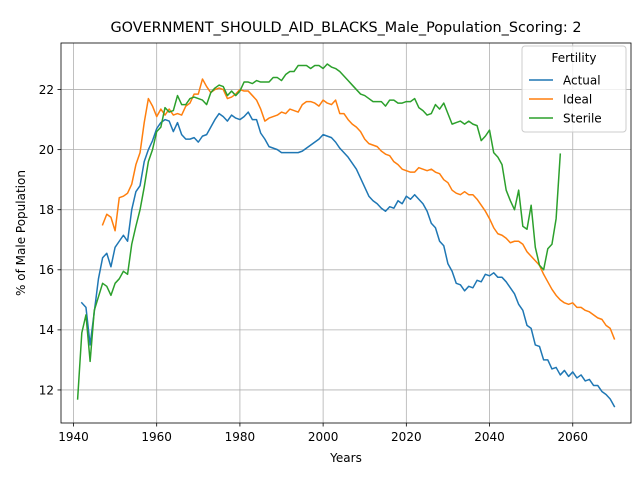  What do you see at coordinates (582, 80) in the screenshot?
I see `legend-label-actual: Actual` at bounding box center [582, 80].